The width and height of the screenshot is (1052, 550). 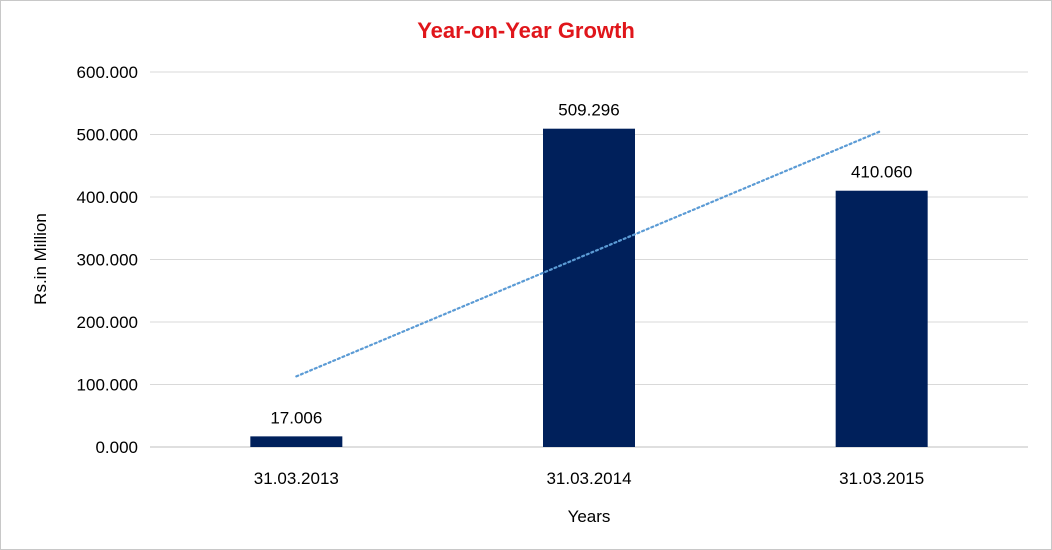 I want to click on x-tick-label: 31.03.2014, so click(x=588, y=478).